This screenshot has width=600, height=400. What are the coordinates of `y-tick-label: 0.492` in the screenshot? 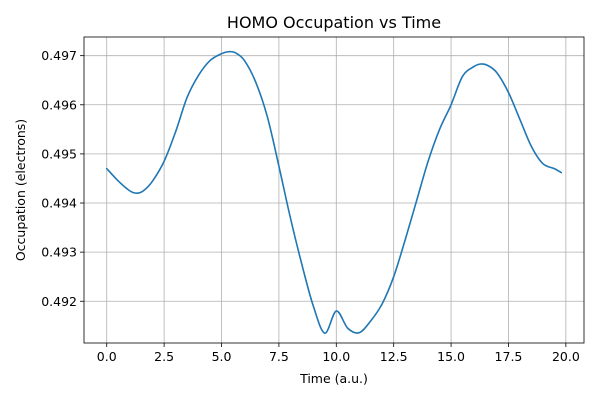 It's located at (59, 301).